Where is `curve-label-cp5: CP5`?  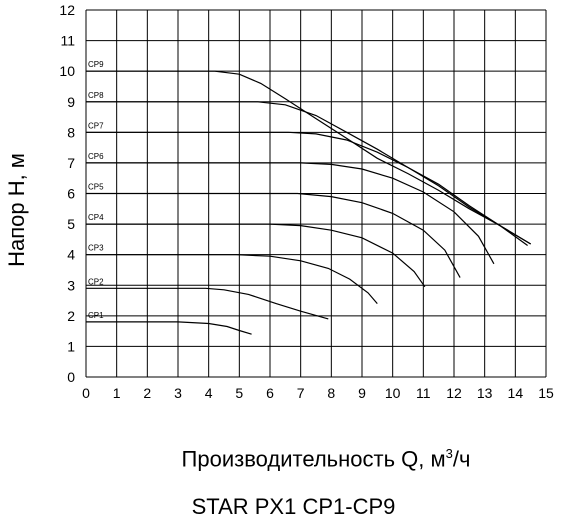 curve-label-cp5: CP5 is located at coordinates (96, 187).